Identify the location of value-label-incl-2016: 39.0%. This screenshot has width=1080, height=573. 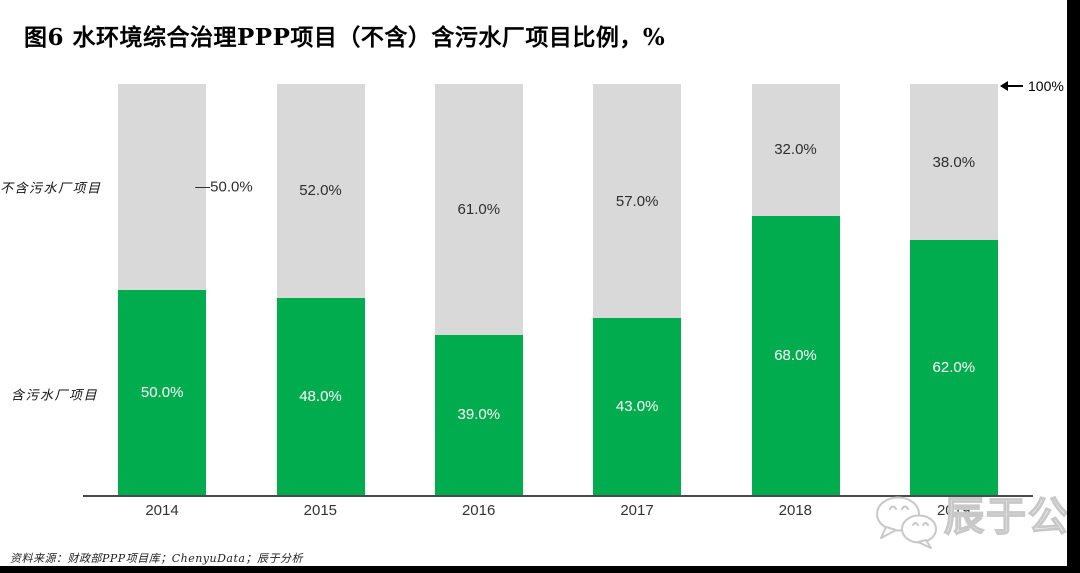
(479, 415).